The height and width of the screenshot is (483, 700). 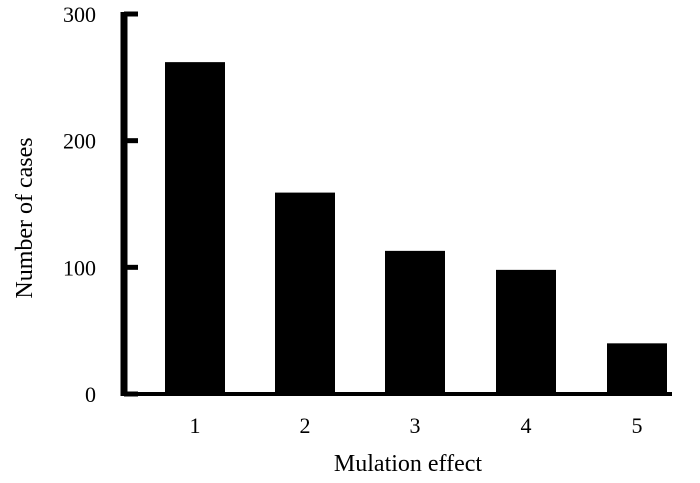 What do you see at coordinates (90, 394) in the screenshot?
I see `y-tick-label: 0` at bounding box center [90, 394].